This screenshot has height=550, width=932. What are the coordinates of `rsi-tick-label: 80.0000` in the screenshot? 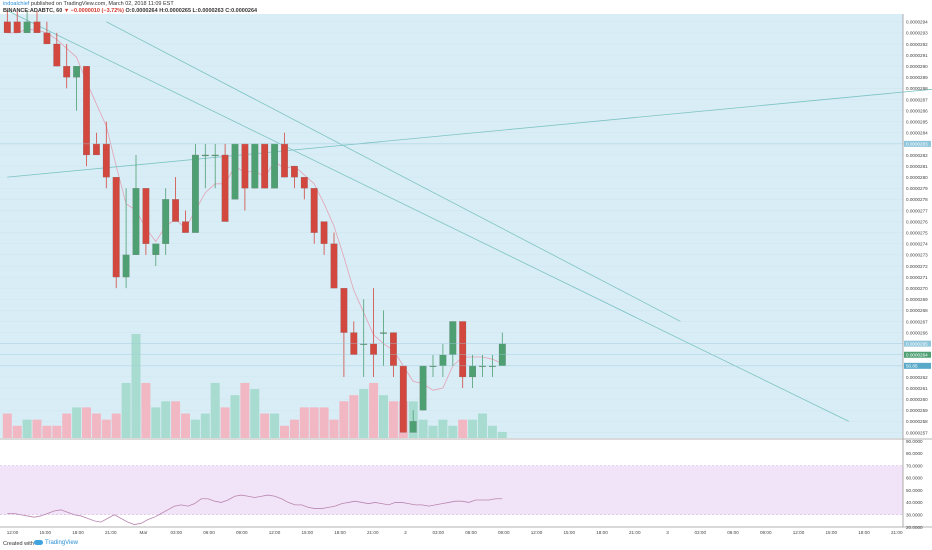 It's located at (914, 453).